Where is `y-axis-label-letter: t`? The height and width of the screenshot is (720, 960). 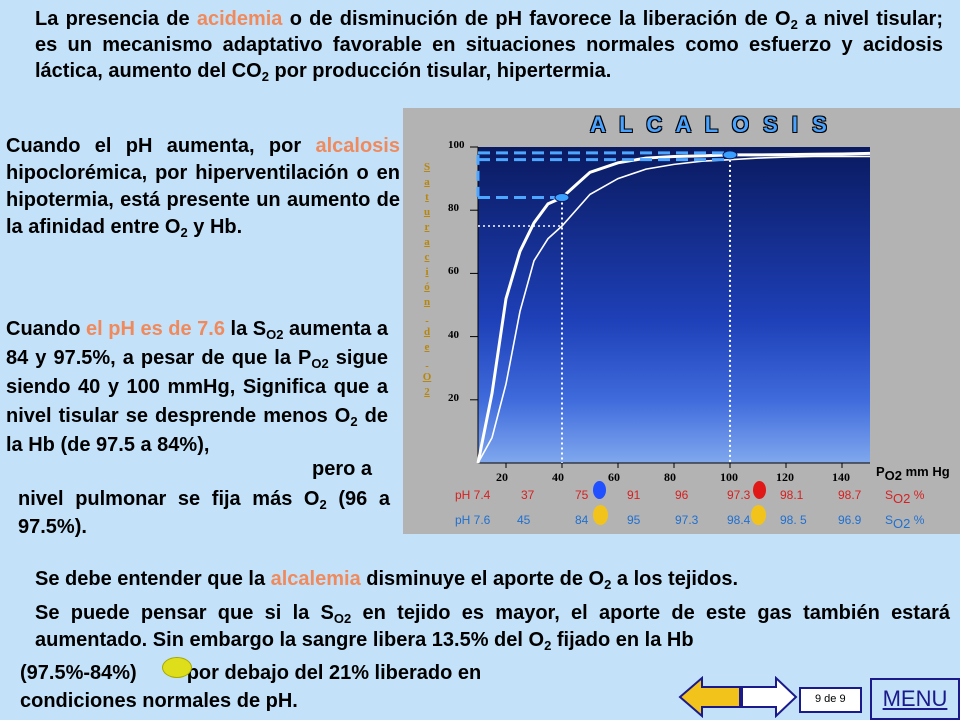 y-axis-label-letter: t is located at coordinates (427, 197).